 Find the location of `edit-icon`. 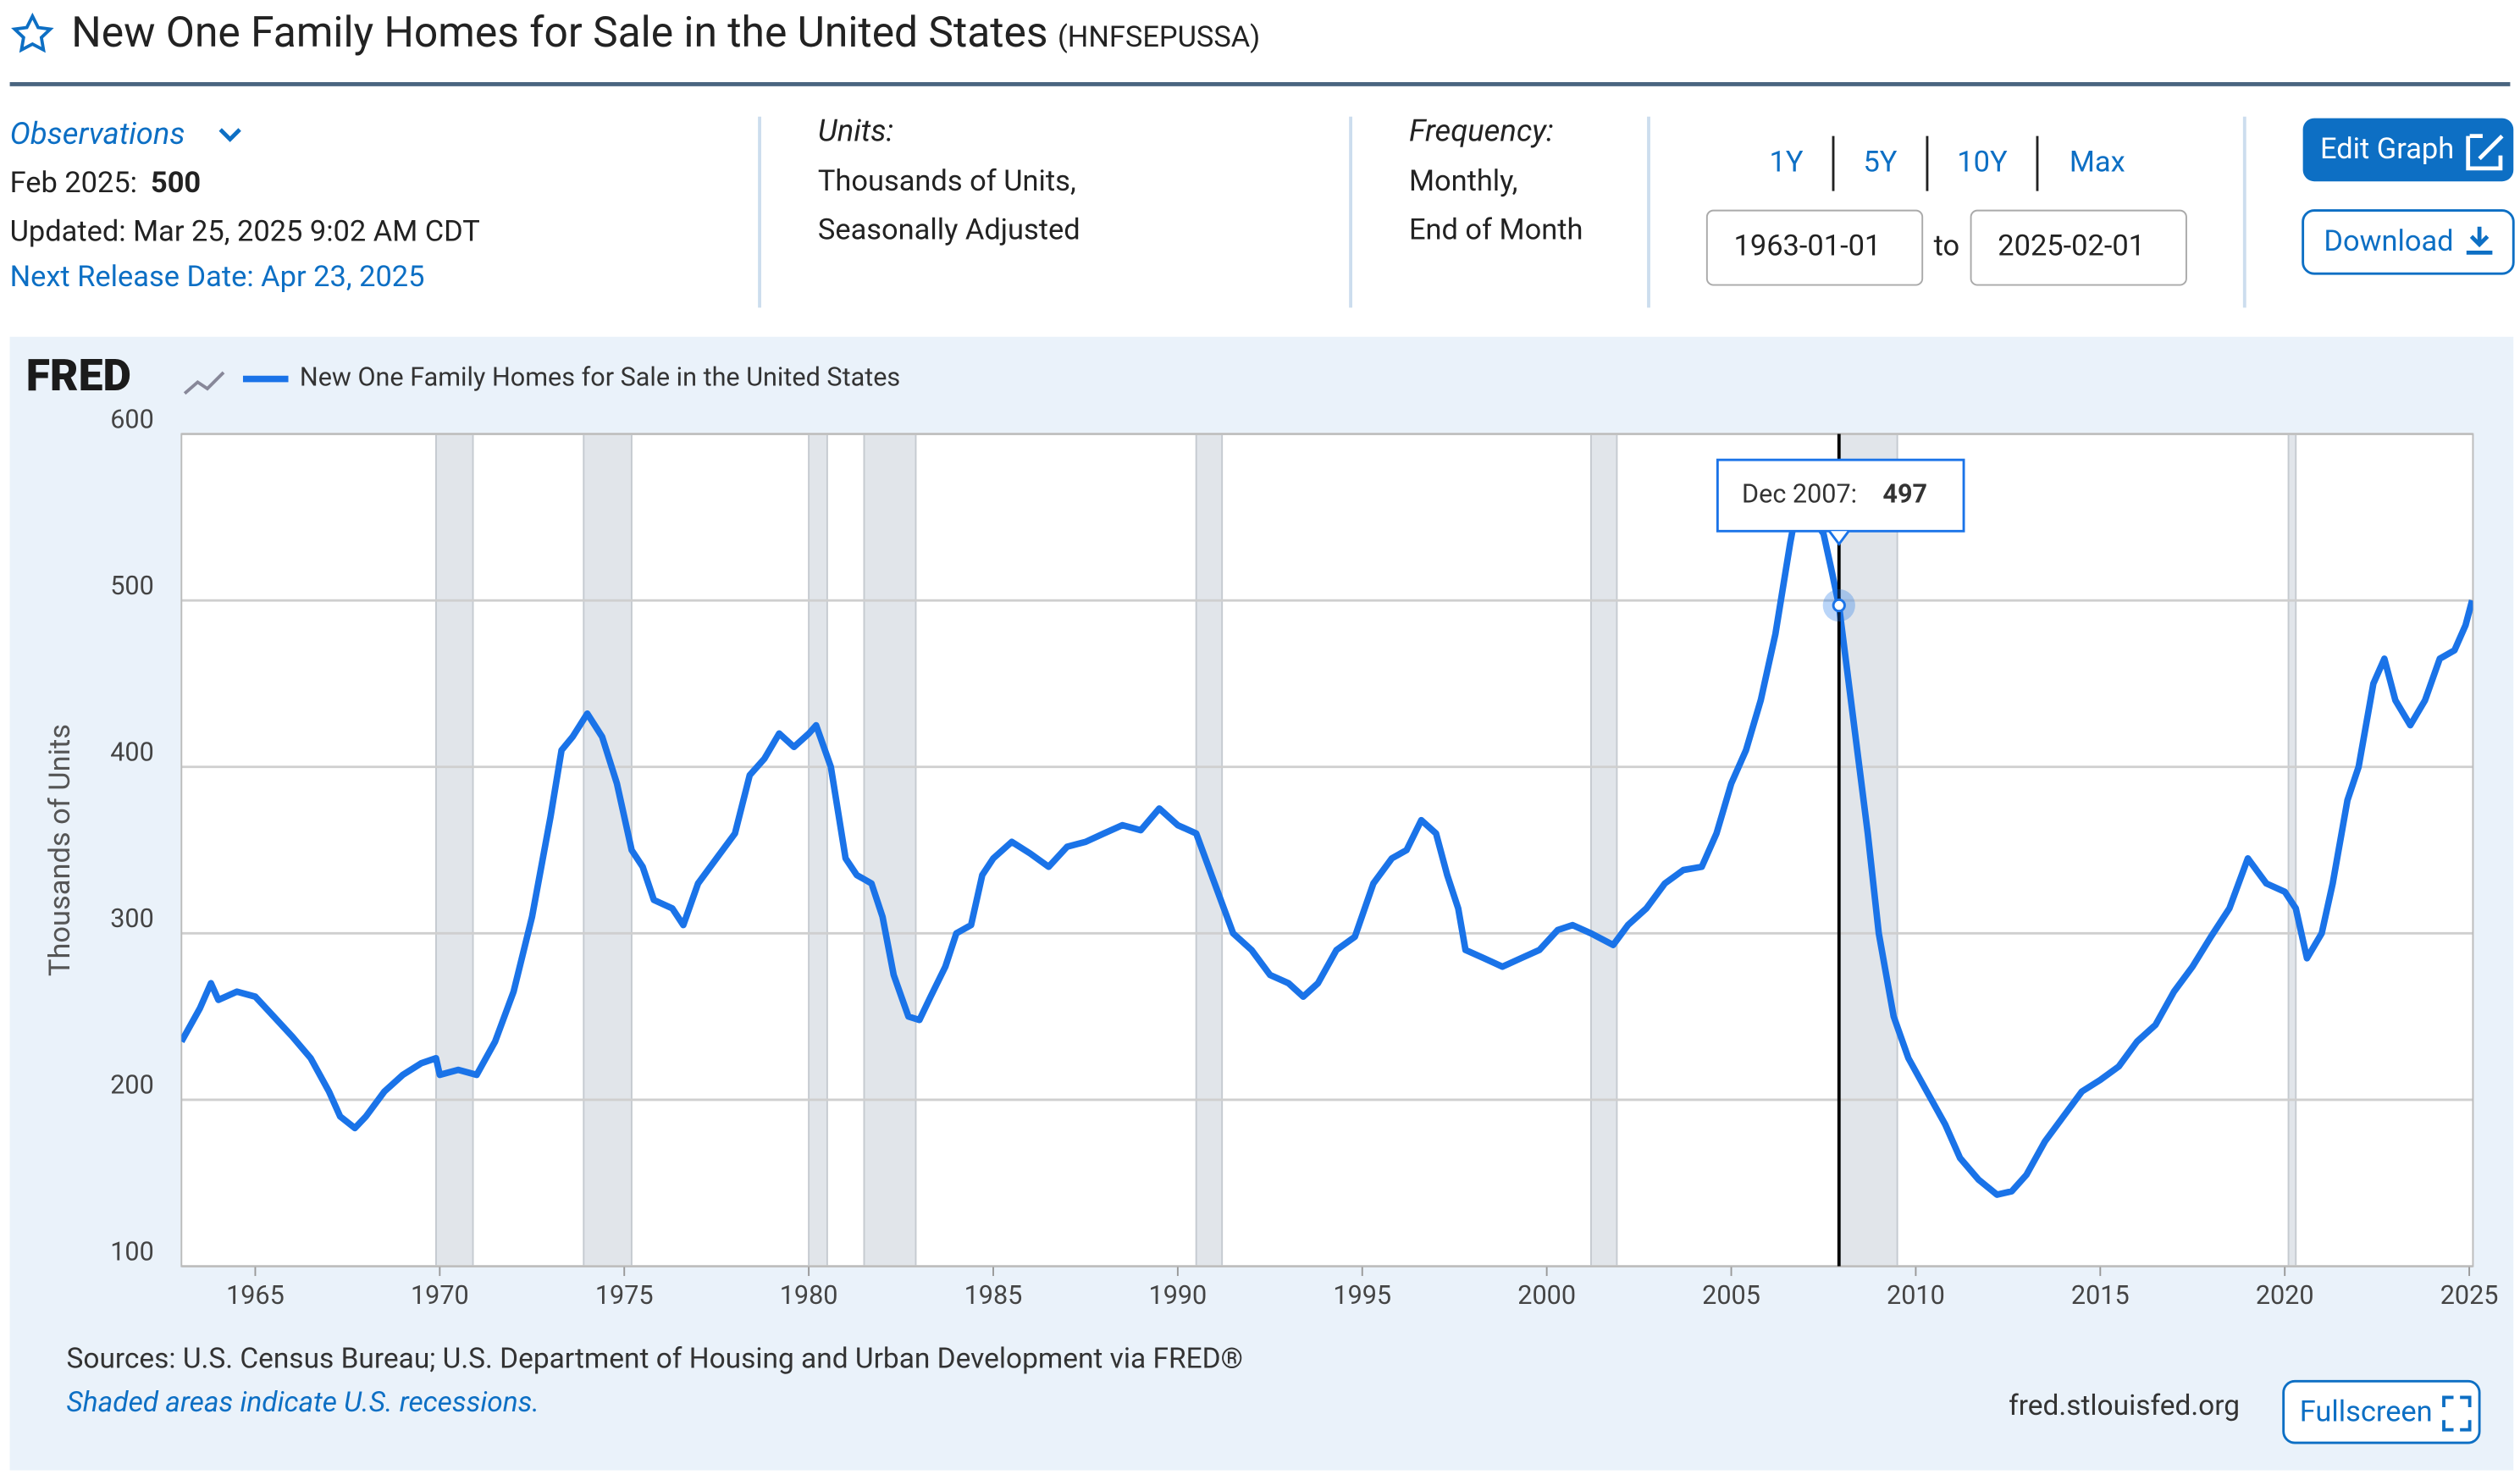

edit-icon is located at coordinates (2485, 152).